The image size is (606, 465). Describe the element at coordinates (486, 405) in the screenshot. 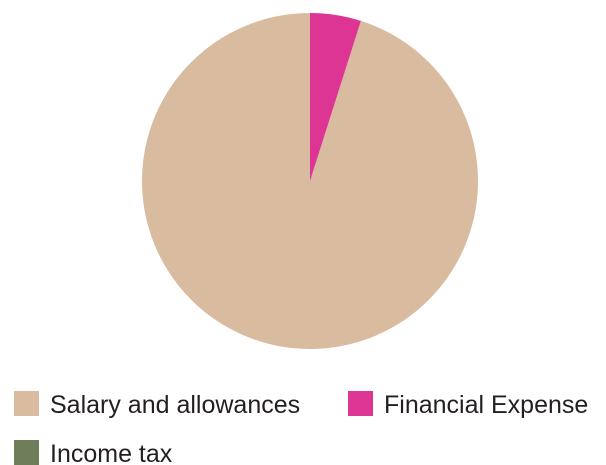

I see `legend-label-financial-expense: Financial Expense` at that location.